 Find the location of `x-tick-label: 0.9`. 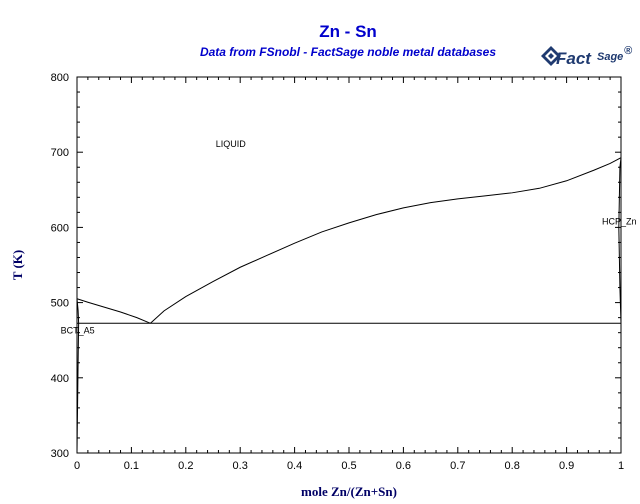

x-tick-label: 0.9 is located at coordinates (566, 466).